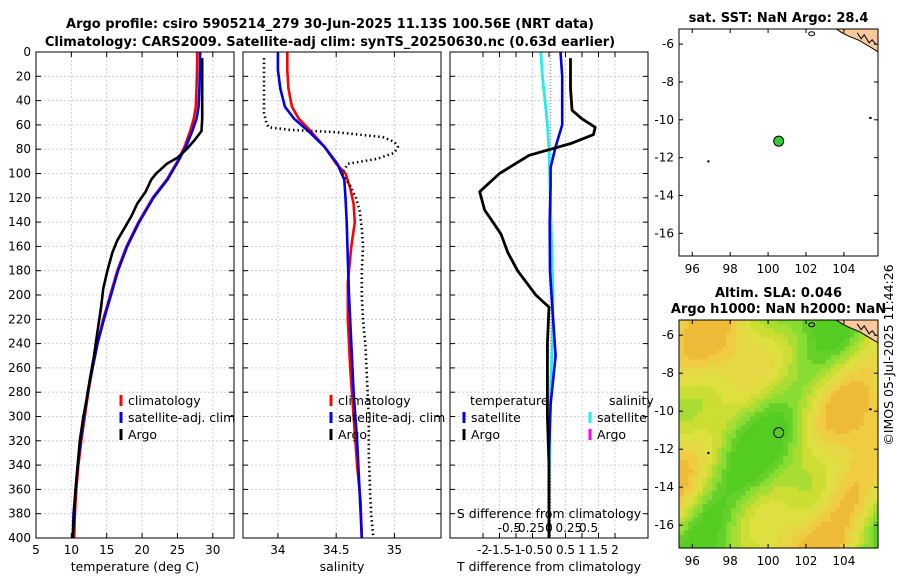 This screenshot has height=580, width=900. I want to click on lon-tick-label: 96, so click(692, 561).